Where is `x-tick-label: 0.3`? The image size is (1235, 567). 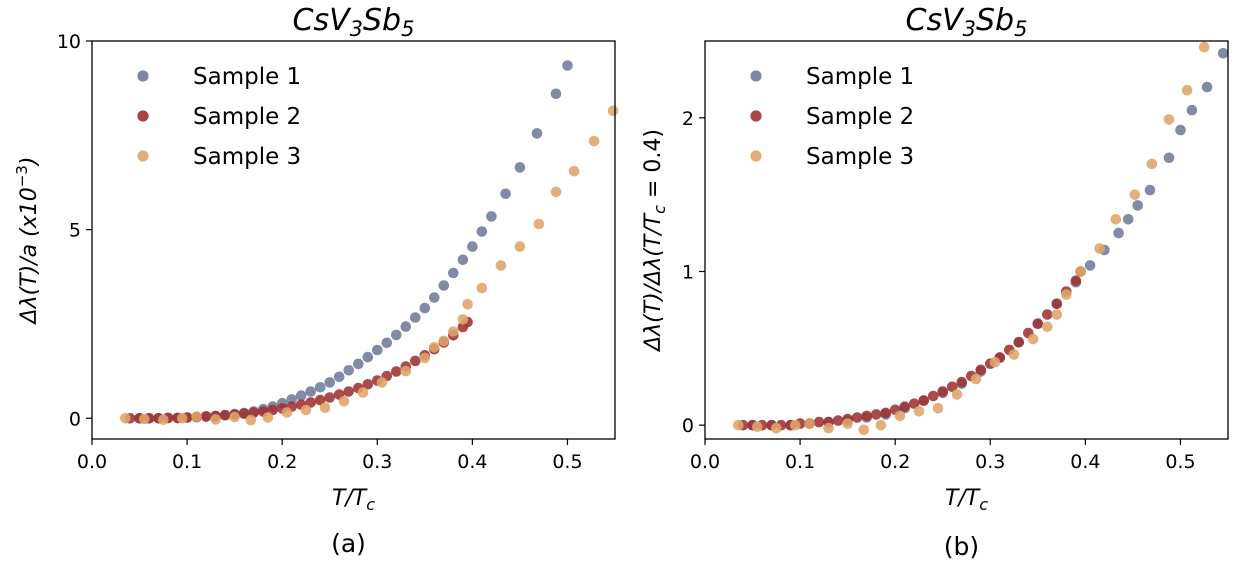 x-tick-label: 0.3 is located at coordinates (377, 462).